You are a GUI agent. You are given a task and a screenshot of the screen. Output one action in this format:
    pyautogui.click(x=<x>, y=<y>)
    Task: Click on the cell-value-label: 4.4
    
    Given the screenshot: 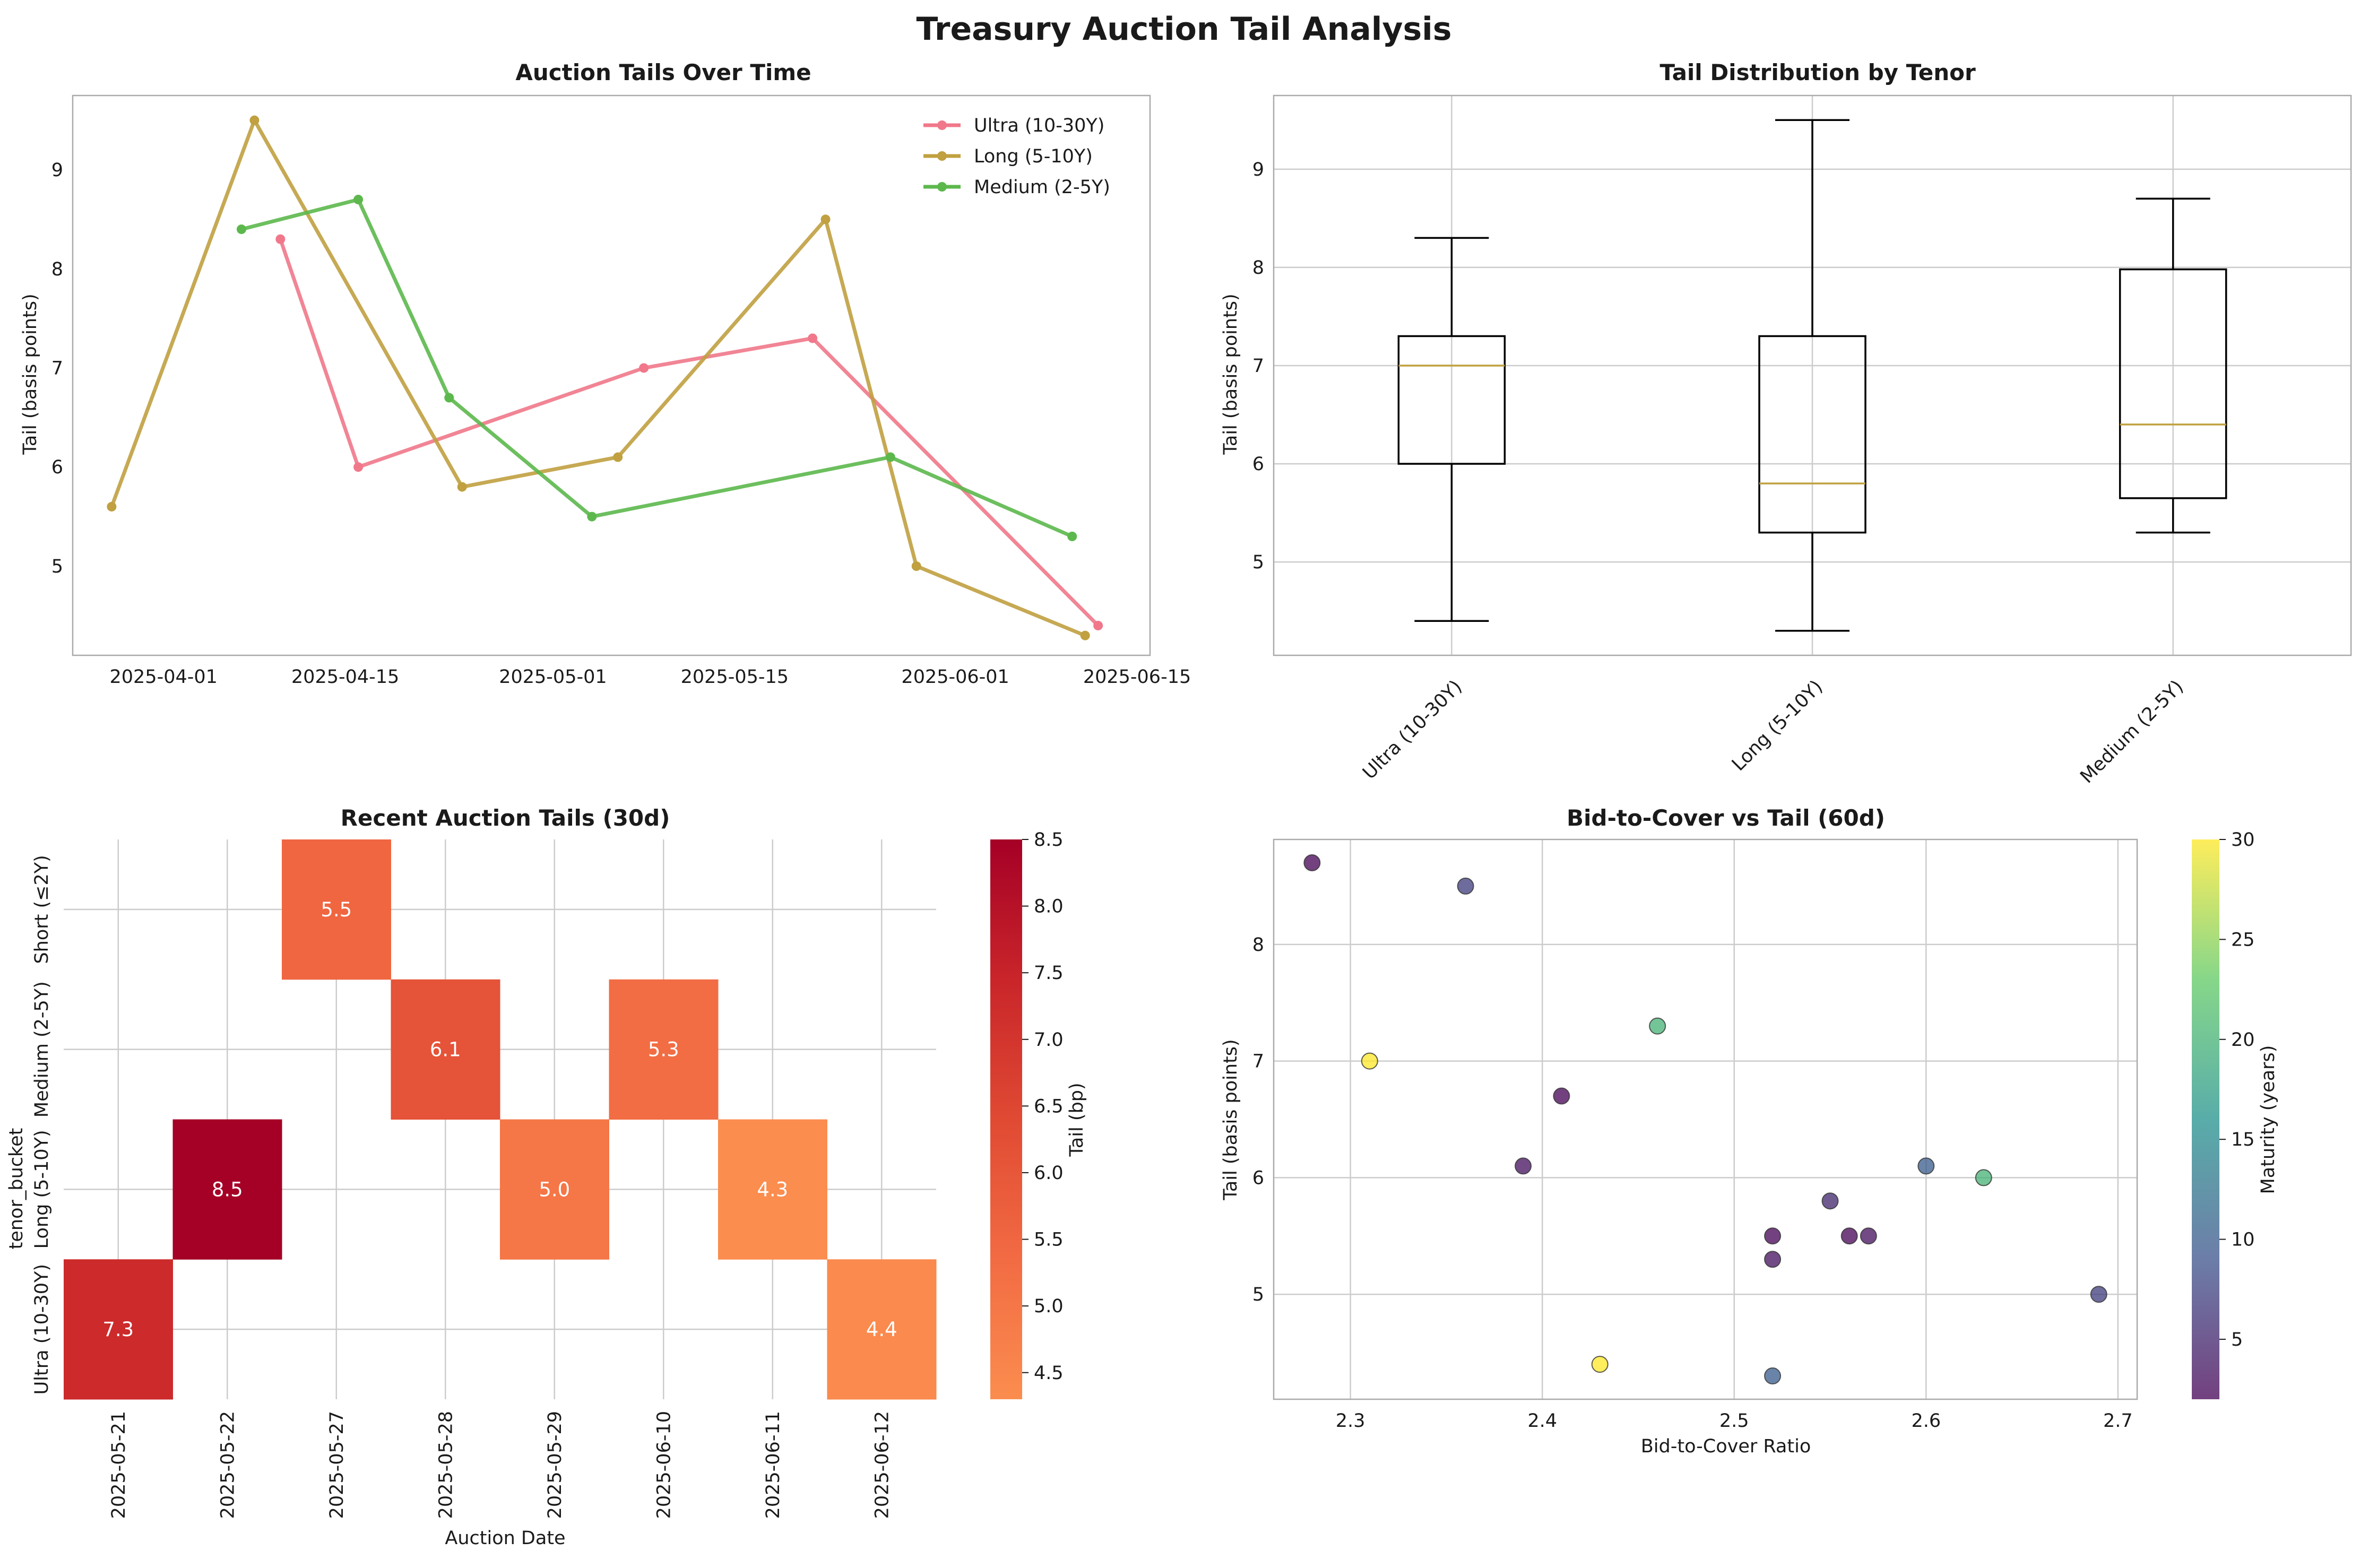 What is the action you would take?
    pyautogui.click(x=881, y=1329)
    